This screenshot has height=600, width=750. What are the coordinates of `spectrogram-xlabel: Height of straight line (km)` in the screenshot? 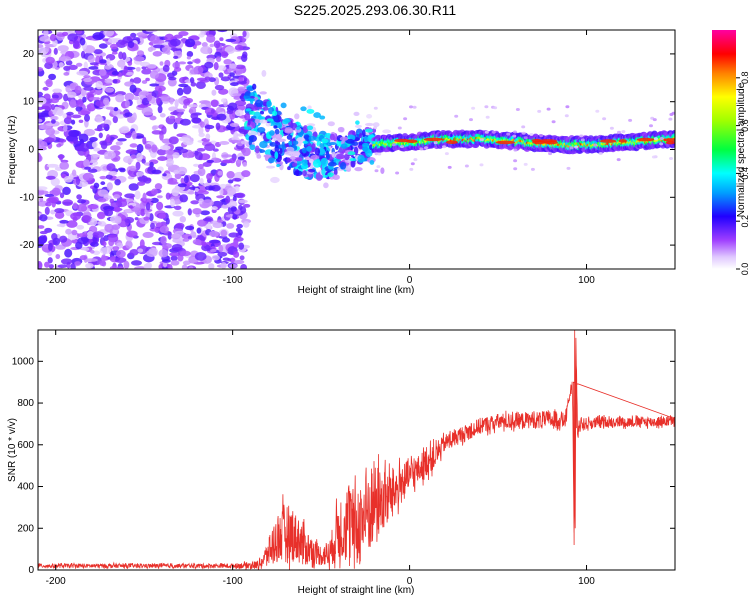 It's located at (356, 290).